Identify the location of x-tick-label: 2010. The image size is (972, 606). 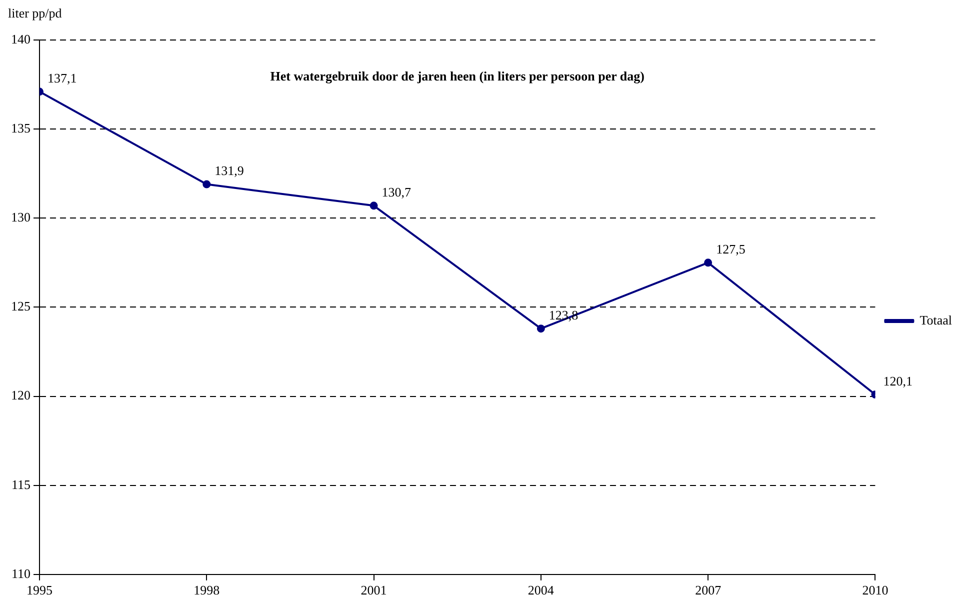
(875, 590).